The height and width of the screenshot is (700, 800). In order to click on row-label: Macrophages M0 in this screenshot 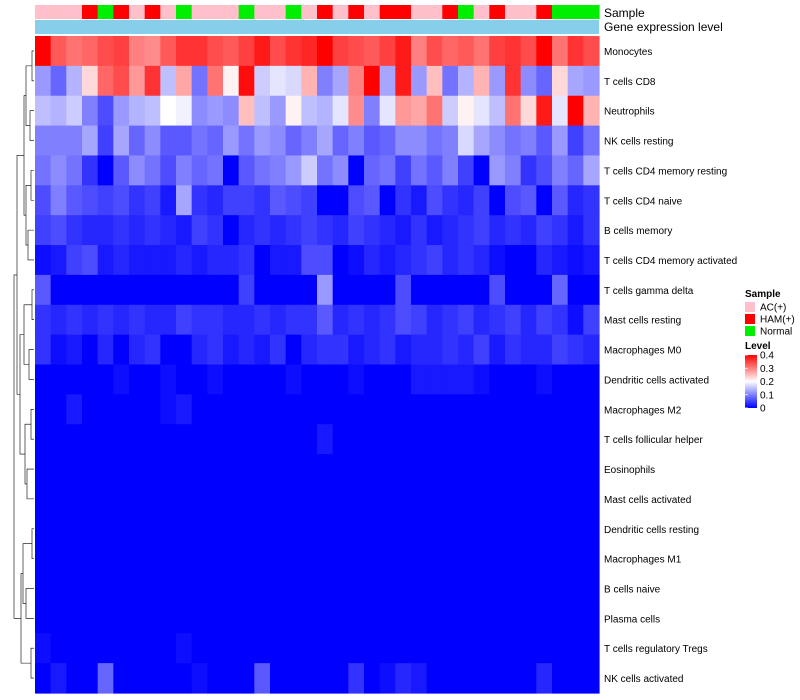, I will do `click(643, 351)`.